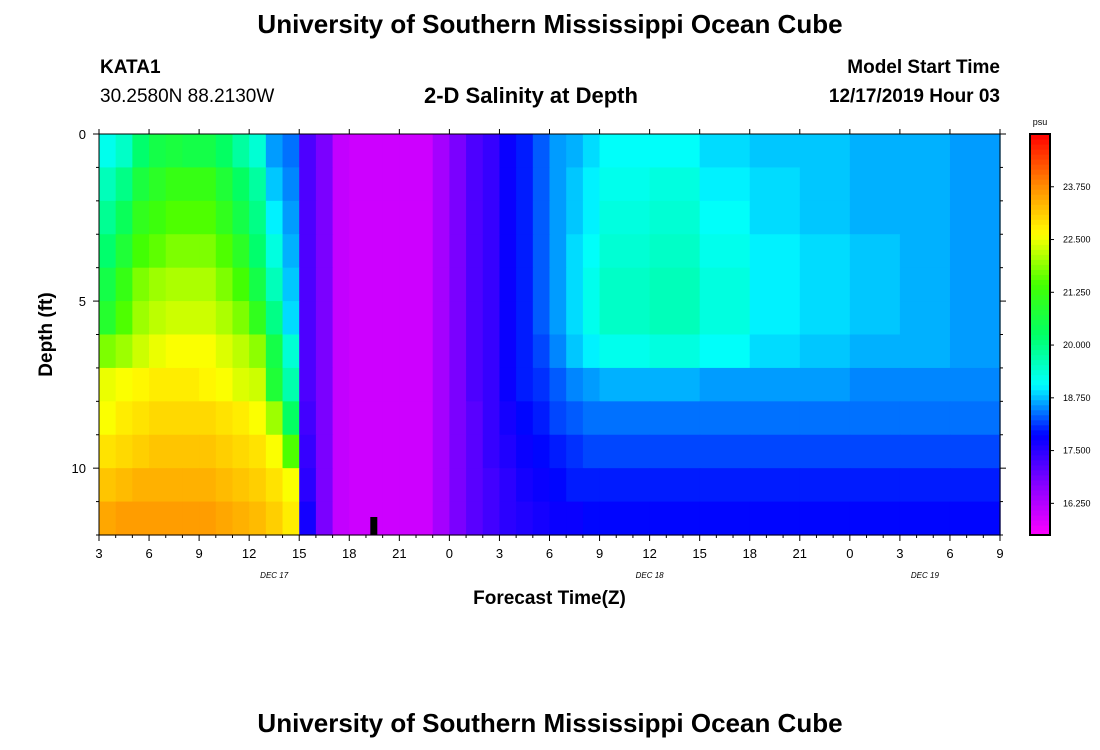 This screenshot has height=750, width=1100. What do you see at coordinates (46, 334) in the screenshot?
I see `y-axis-title: Depth (ft)` at bounding box center [46, 334].